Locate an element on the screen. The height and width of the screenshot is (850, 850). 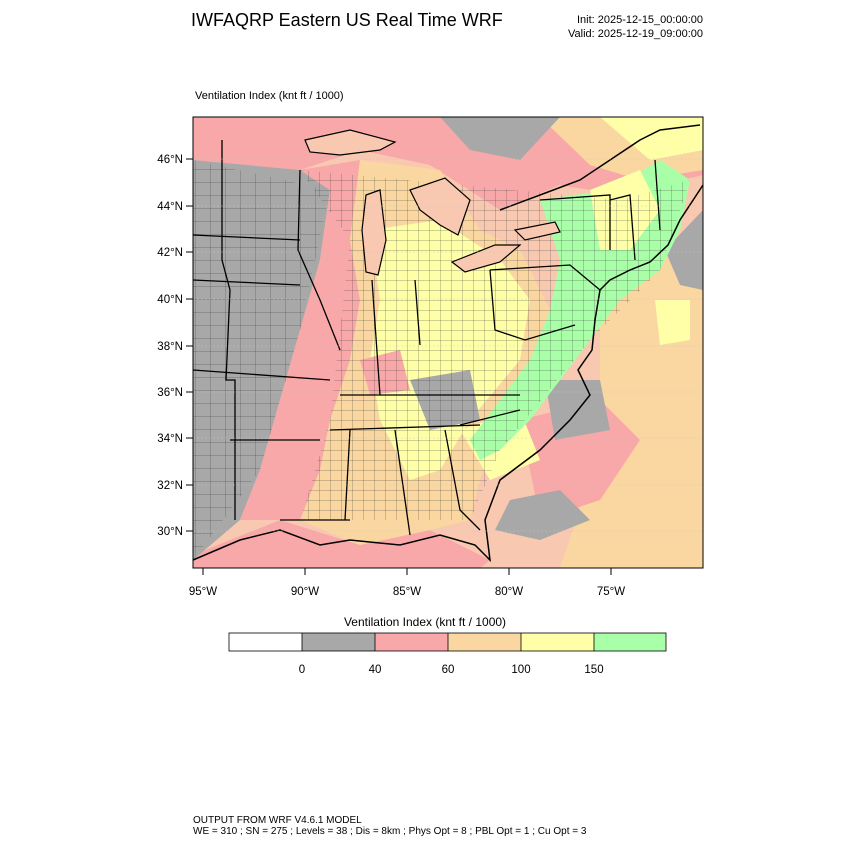
plot-title: IWFAQRP Eastern US Real Time WRF is located at coordinates (347, 20).